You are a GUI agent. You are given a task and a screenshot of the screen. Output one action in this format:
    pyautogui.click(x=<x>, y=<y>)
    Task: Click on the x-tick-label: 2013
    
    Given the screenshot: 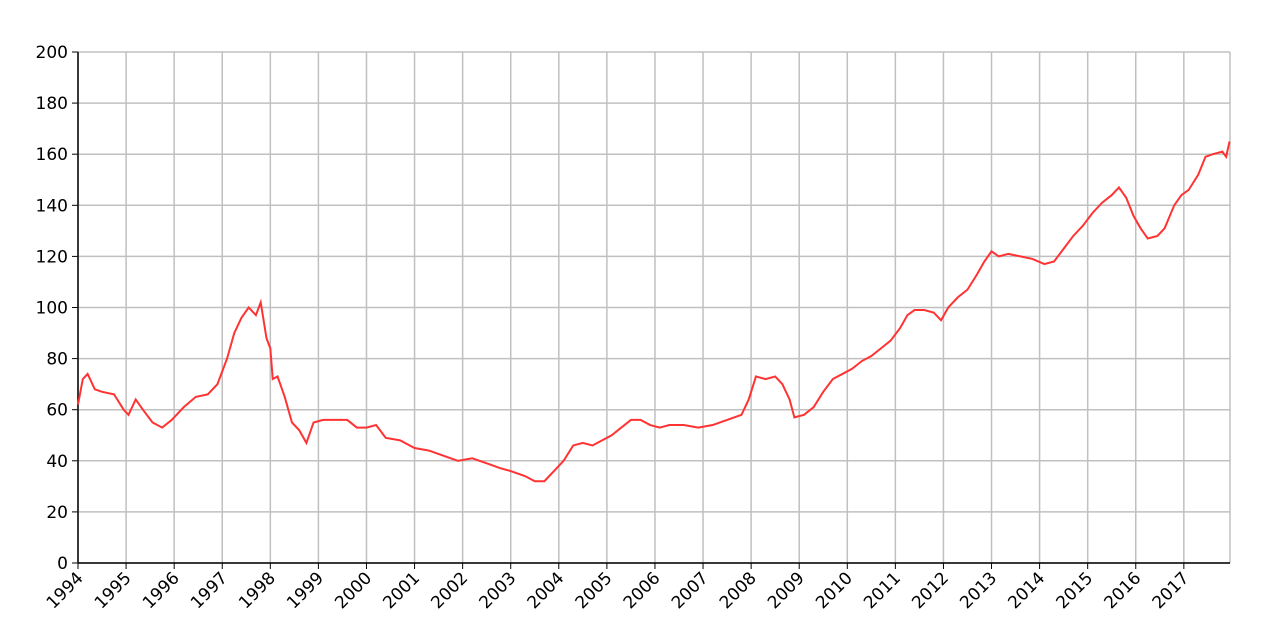 What is the action you would take?
    pyautogui.click(x=978, y=590)
    